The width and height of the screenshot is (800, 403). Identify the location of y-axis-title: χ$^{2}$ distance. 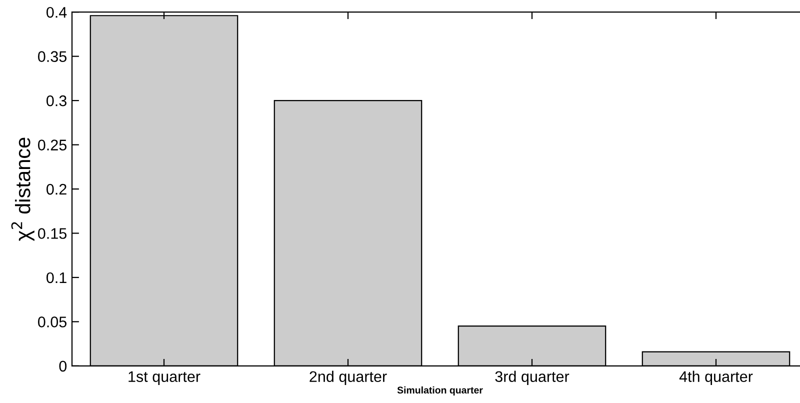
(22, 189).